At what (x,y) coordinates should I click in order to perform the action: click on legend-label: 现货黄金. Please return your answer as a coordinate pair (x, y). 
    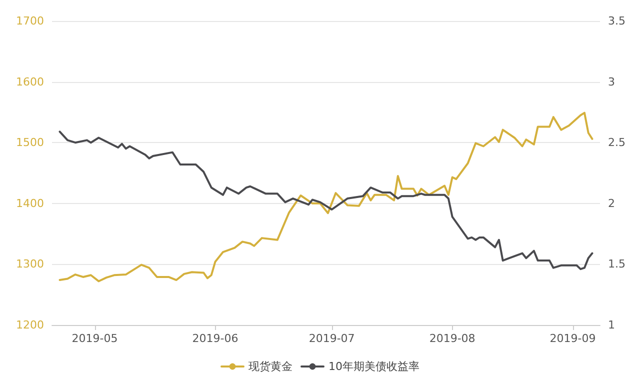
    Looking at the image, I should click on (270, 366).